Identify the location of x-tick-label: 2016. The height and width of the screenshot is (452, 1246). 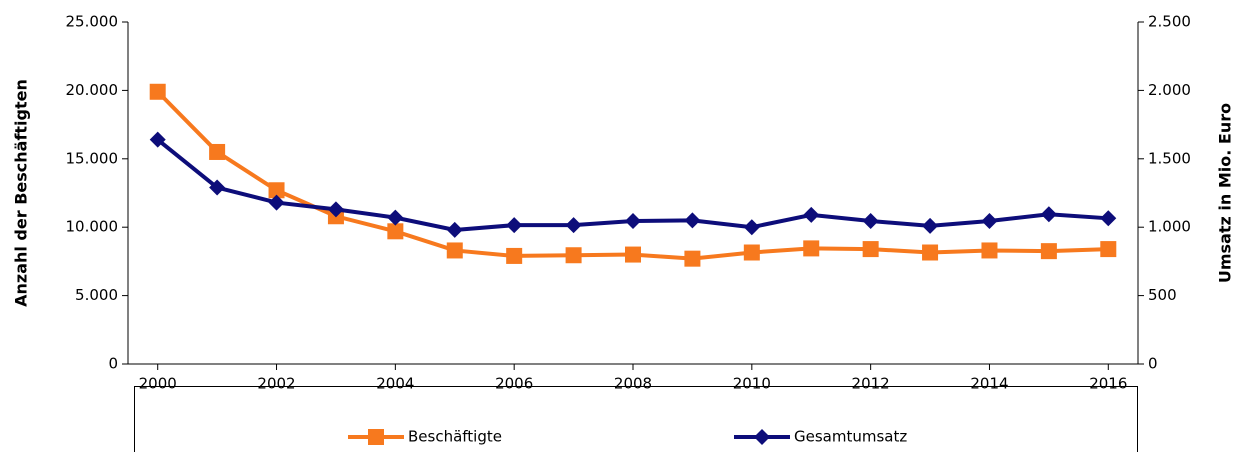
(1108, 384).